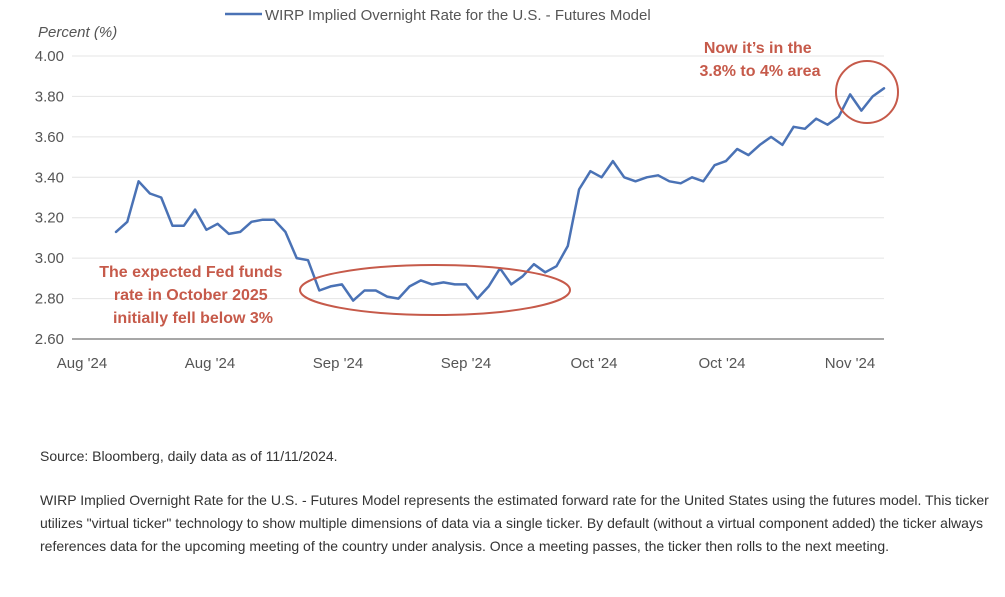  Describe the element at coordinates (193, 318) in the screenshot. I see `annotation-low-line-3: initially fell below 3%` at that location.